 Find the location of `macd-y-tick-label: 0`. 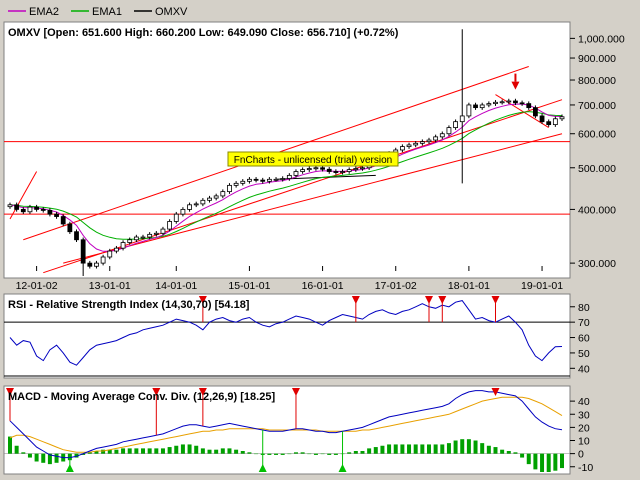

macd-y-tick-label: 0 is located at coordinates (581, 455).